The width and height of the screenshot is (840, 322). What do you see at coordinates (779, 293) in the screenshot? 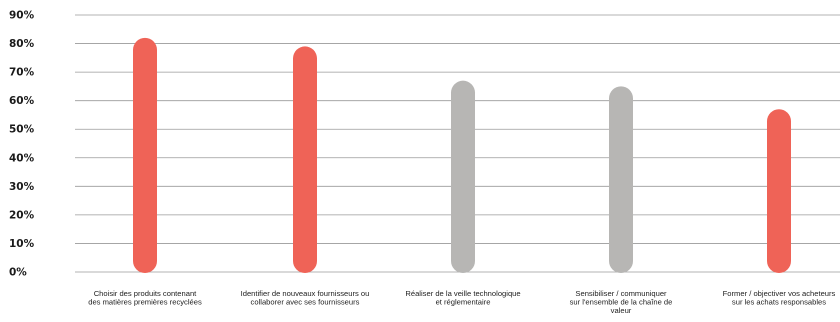
I see `category-label-line: Former / objectiver vos acheteurs` at bounding box center [779, 293].